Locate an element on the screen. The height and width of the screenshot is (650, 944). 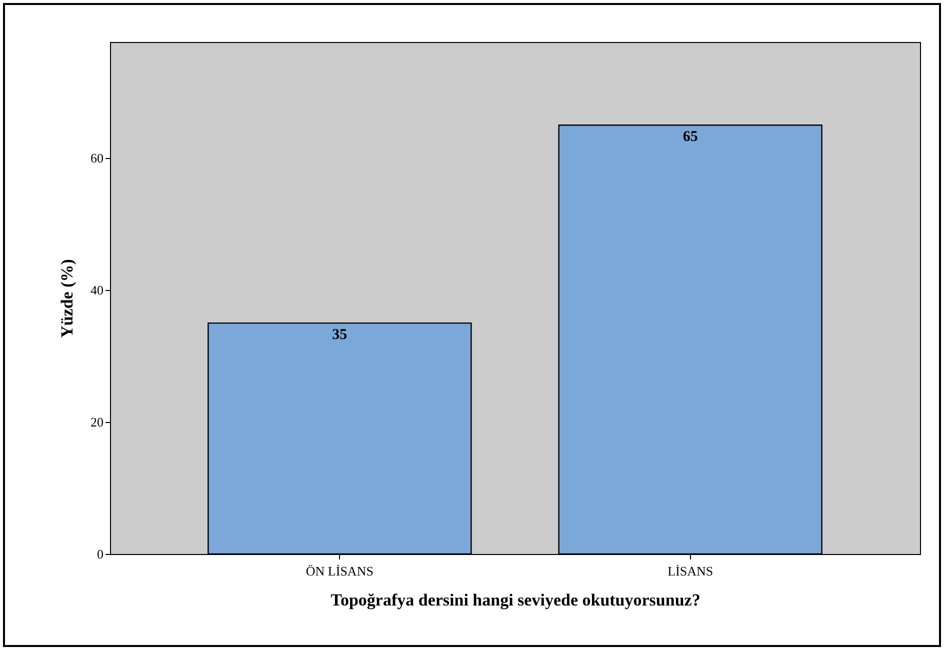
y-tick-label: 0 is located at coordinates (100, 554).